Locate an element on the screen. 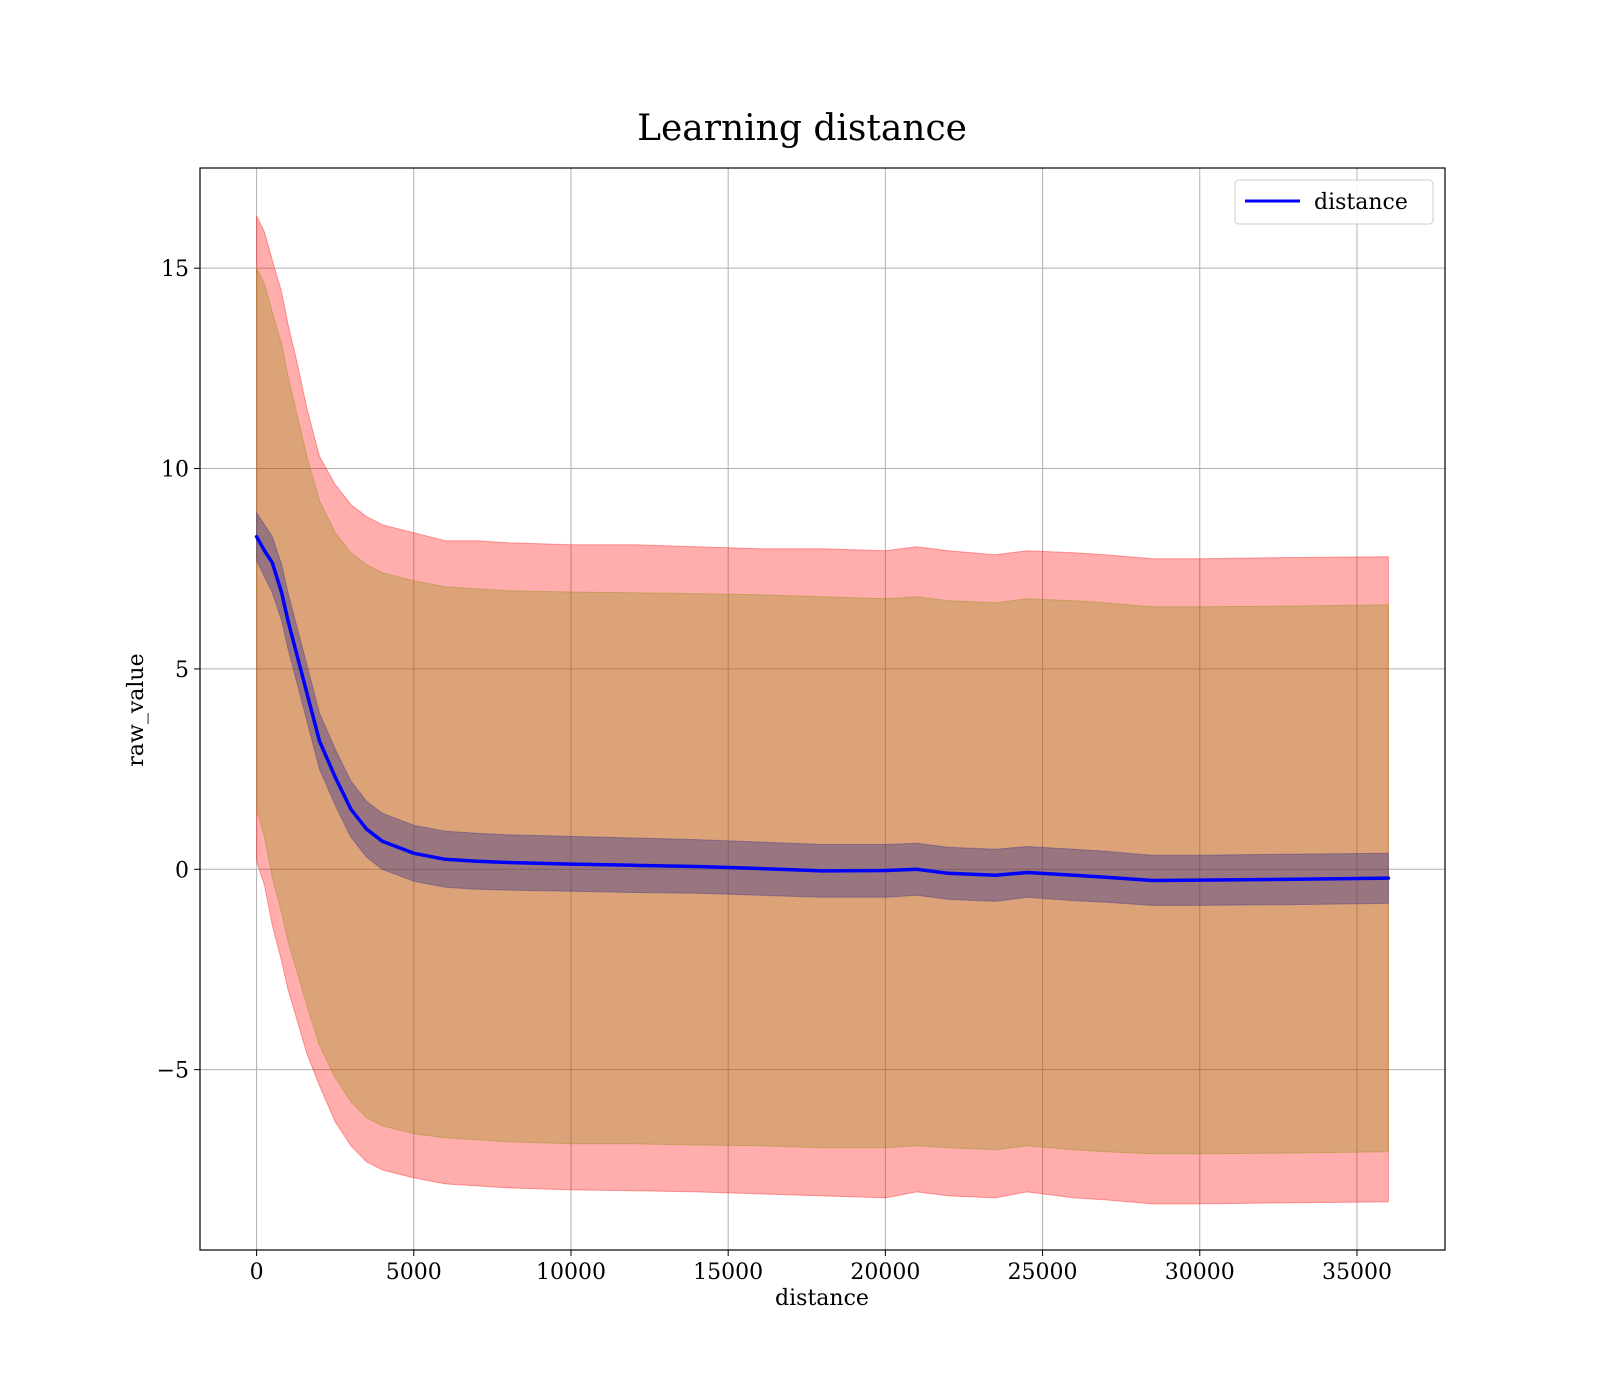  legend-box is located at coordinates (1334, 202).